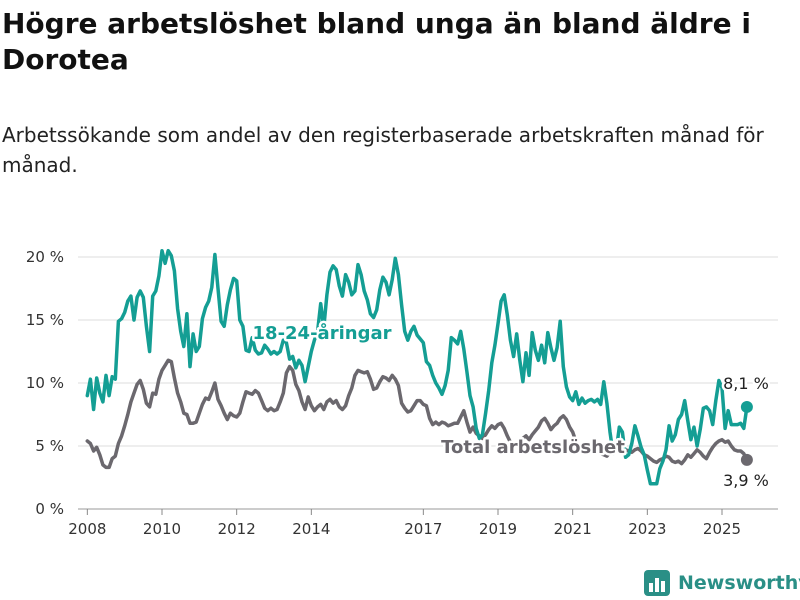 The height and width of the screenshot is (600, 800). I want to click on end-label-youth: 8,1 %, so click(746, 383).